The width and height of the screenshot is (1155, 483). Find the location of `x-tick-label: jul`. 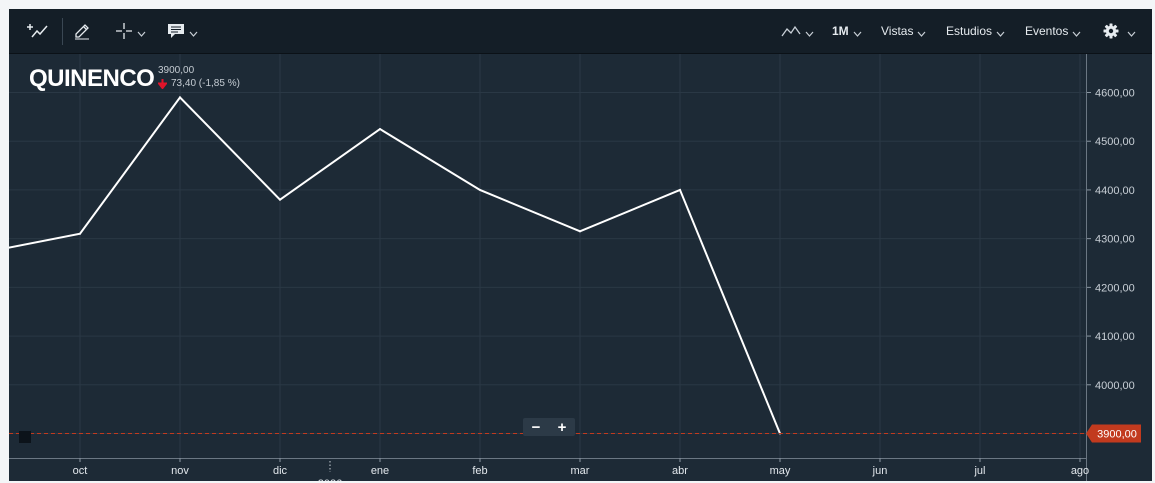

x-tick-label: jul is located at coordinates (979, 471).